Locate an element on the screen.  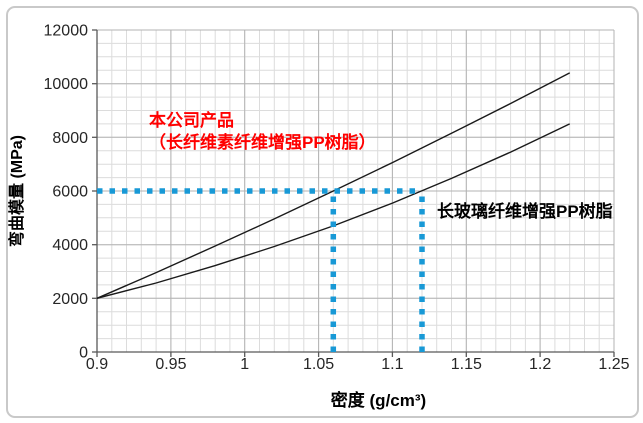
y-tick-label: 12000 is located at coordinates (66, 31).